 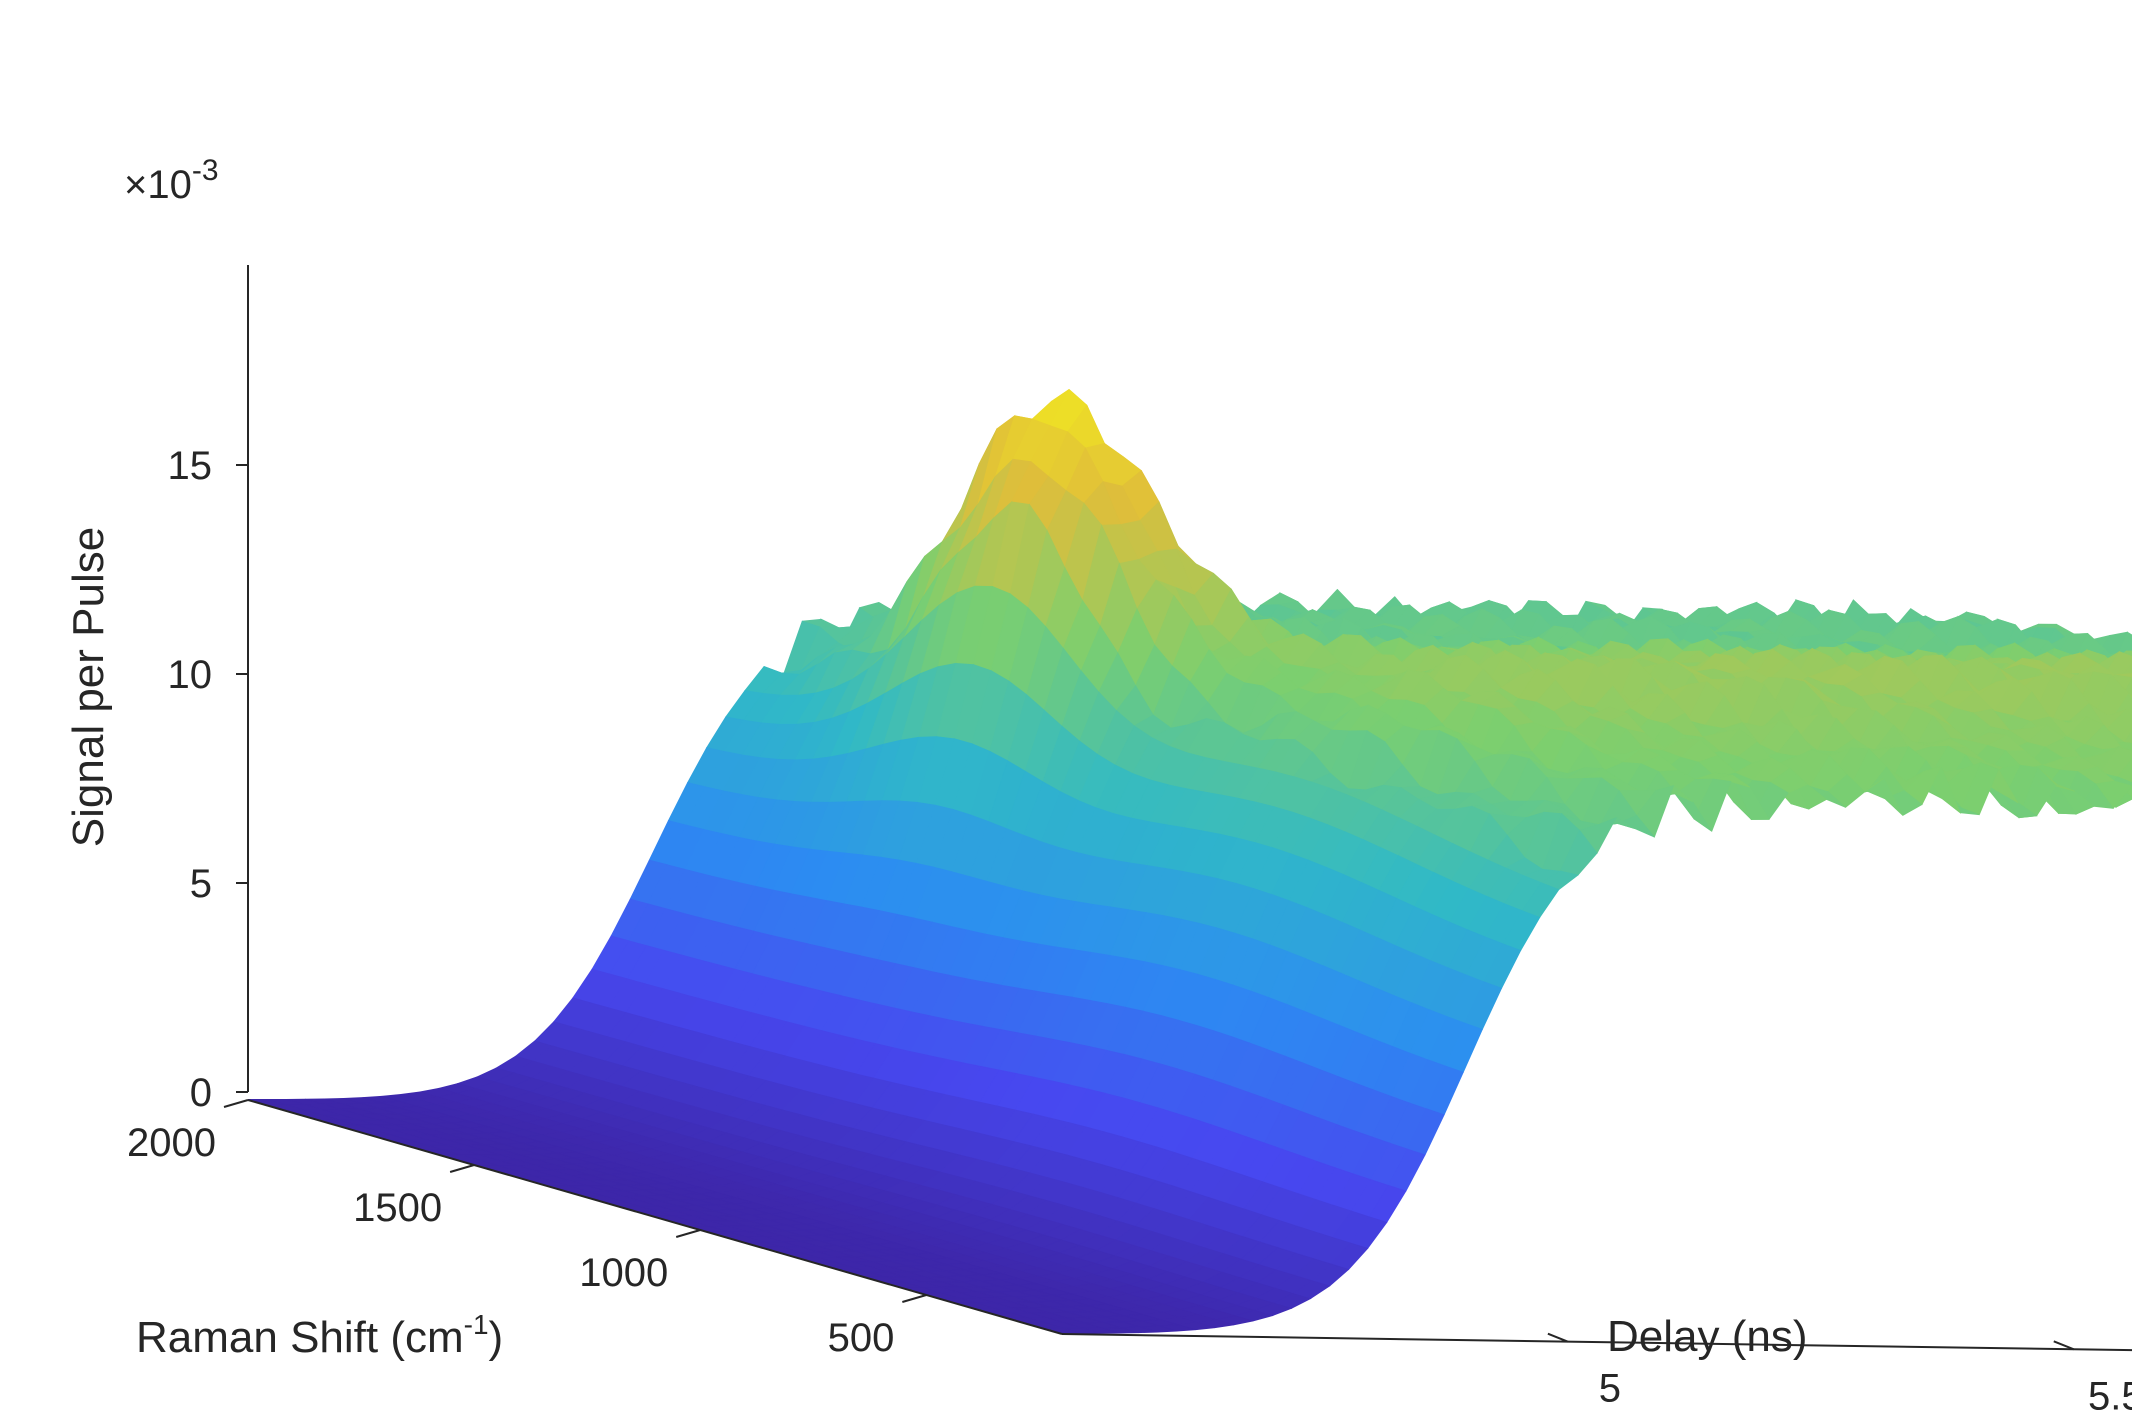 I want to click on z-tick-label: 10, so click(x=190, y=675).